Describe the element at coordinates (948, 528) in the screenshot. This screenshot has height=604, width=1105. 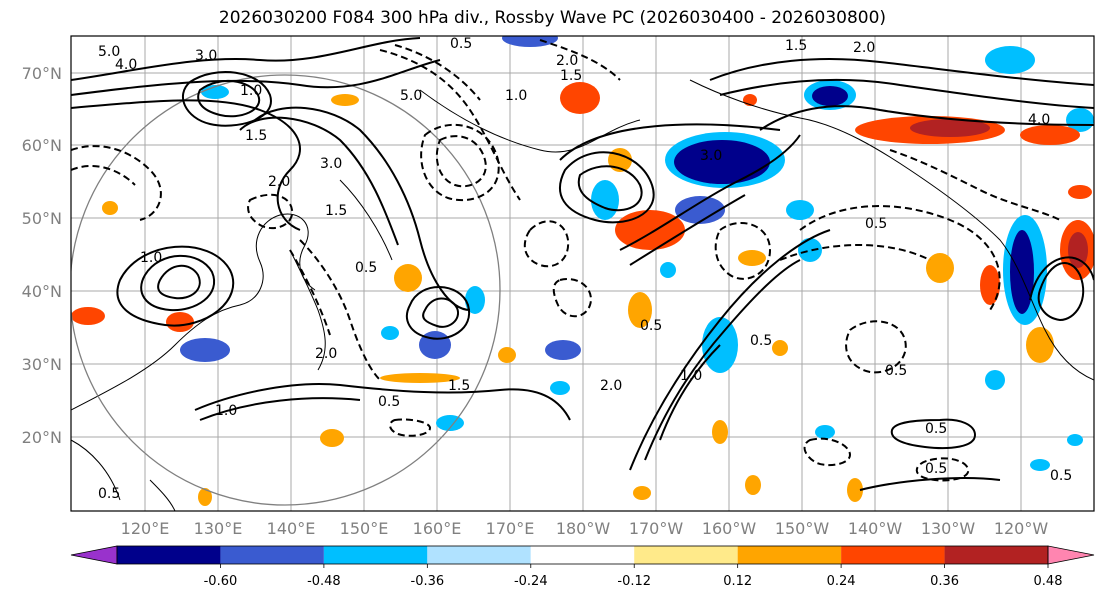
I see `longitude-label: 130°W` at that location.